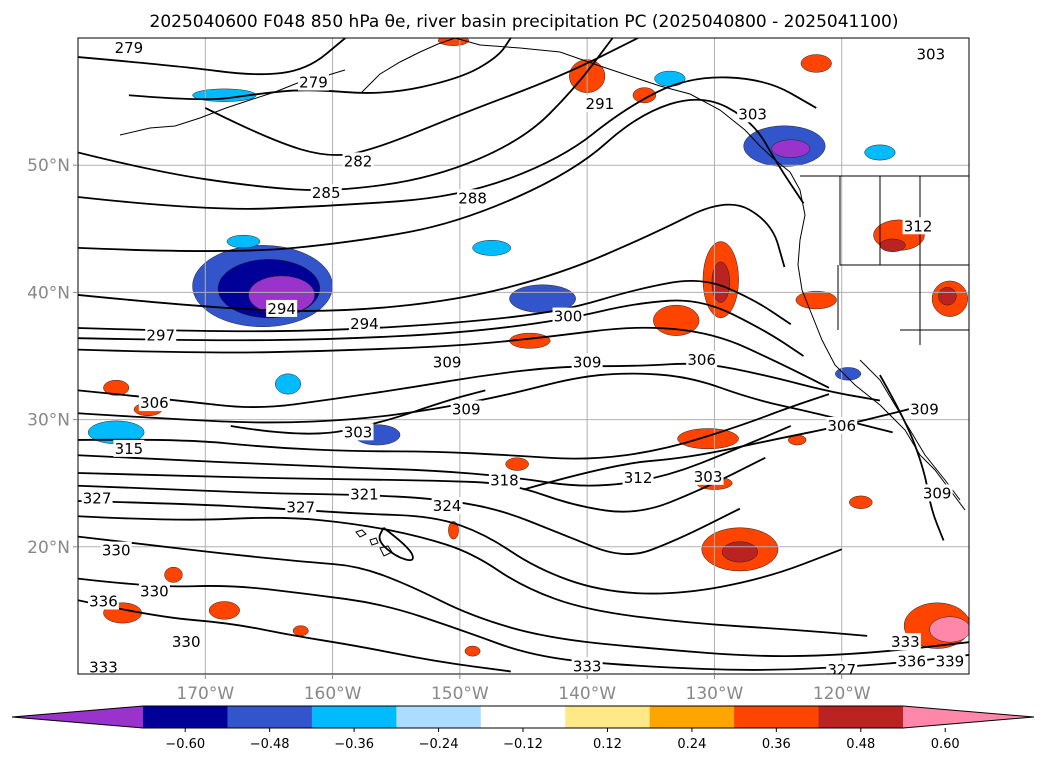 This screenshot has height=767, width=1047. I want to click on x-tick-label: 150°W, so click(460, 694).